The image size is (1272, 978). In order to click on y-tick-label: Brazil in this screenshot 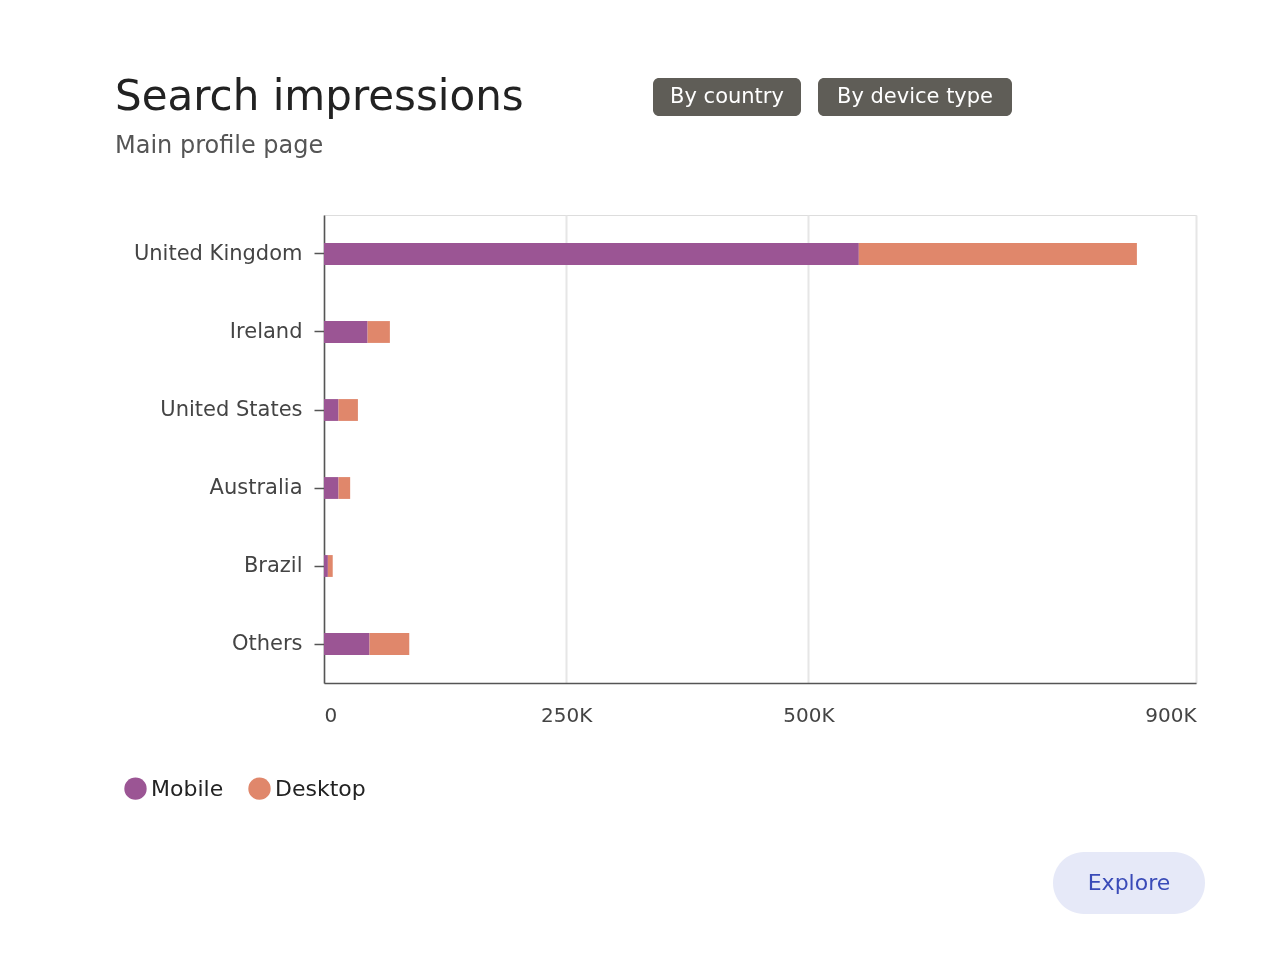, I will do `click(273, 565)`.